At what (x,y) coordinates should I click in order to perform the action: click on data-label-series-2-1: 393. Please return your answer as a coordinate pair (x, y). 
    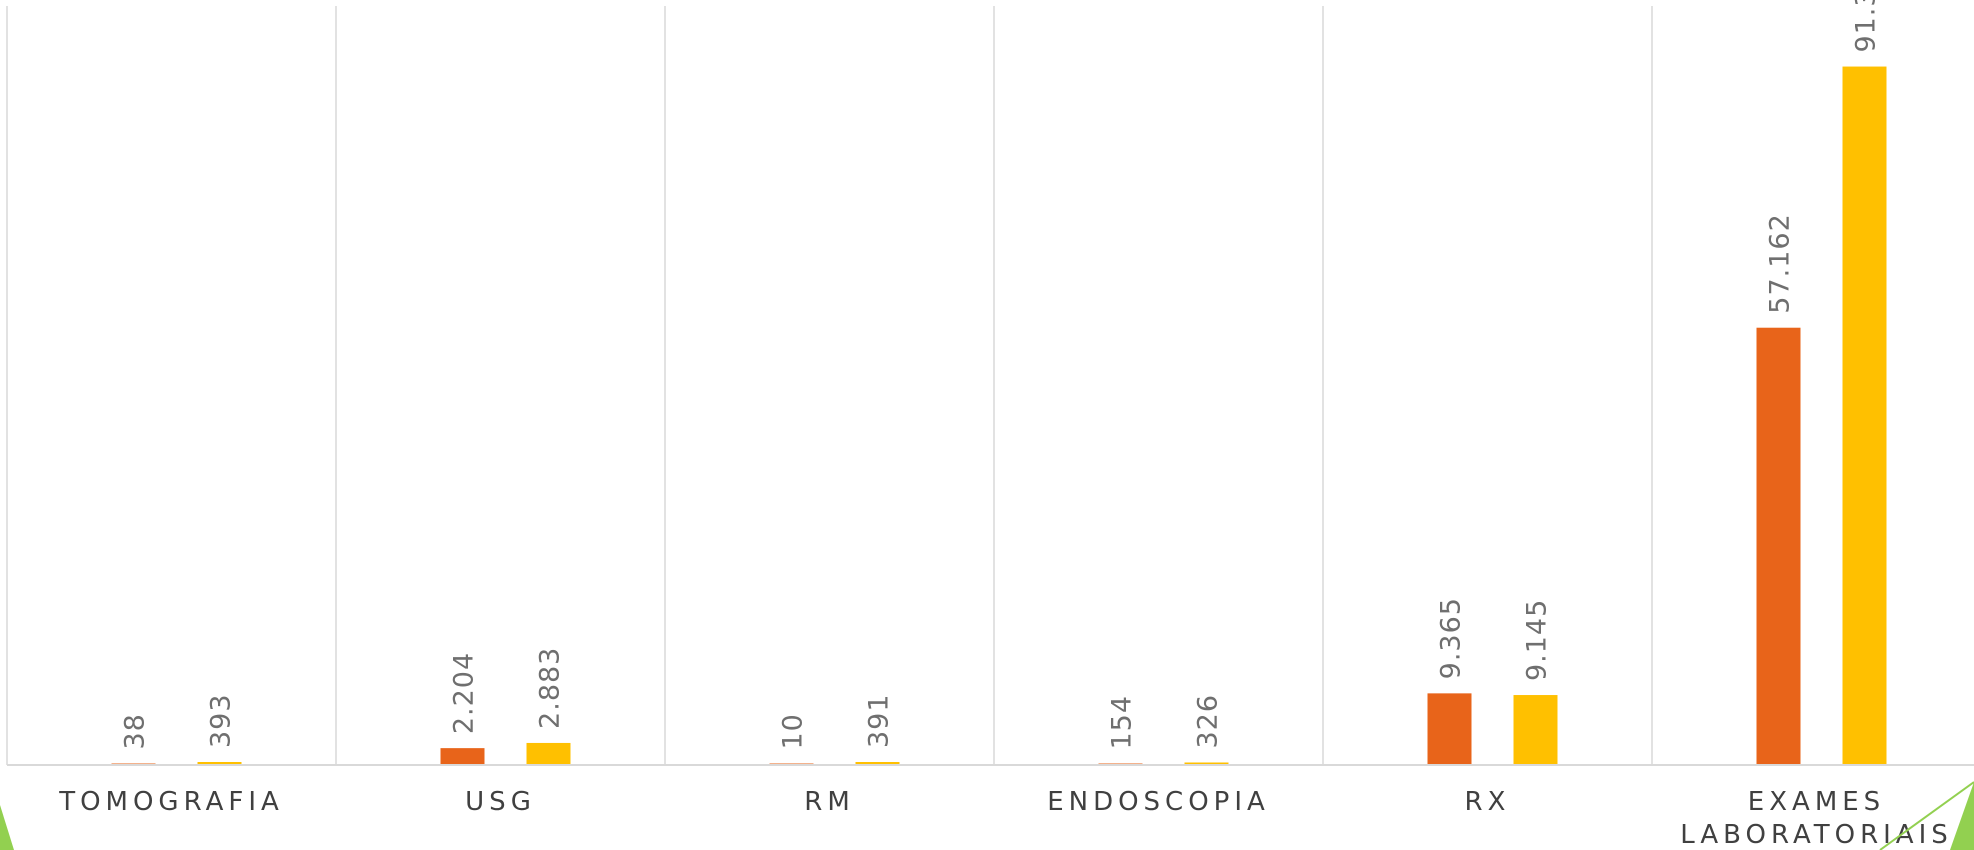
    Looking at the image, I should click on (221, 720).